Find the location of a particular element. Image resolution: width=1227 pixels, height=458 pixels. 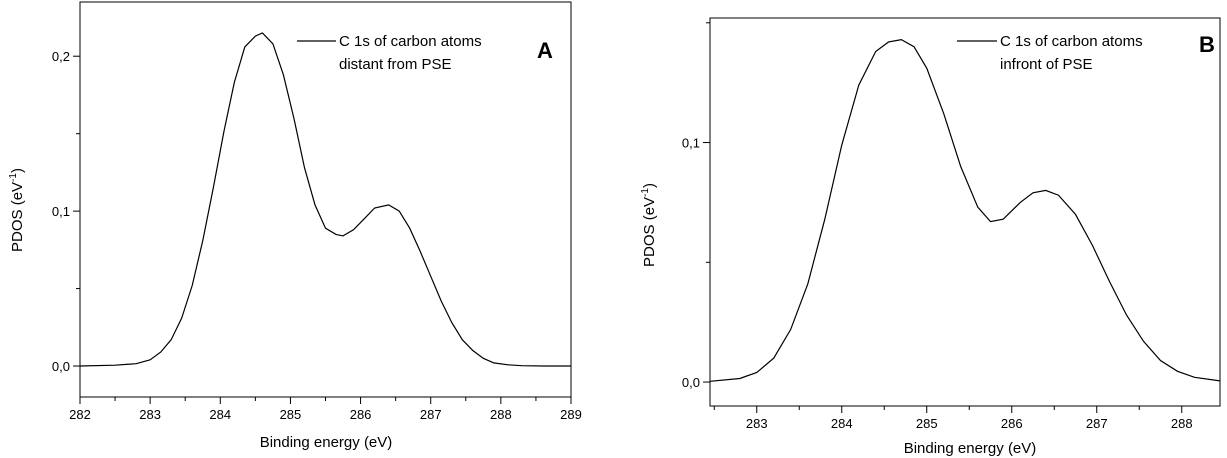

panel-b-y-axis-title-close: ) is located at coordinates (649, 185).